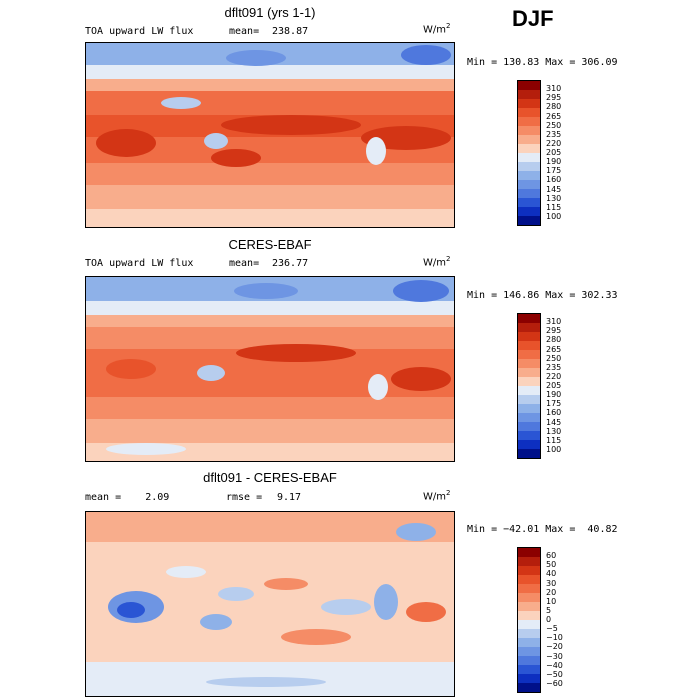  Describe the element at coordinates (554, 656) in the screenshot. I see `panel3-tick: −30` at that location.